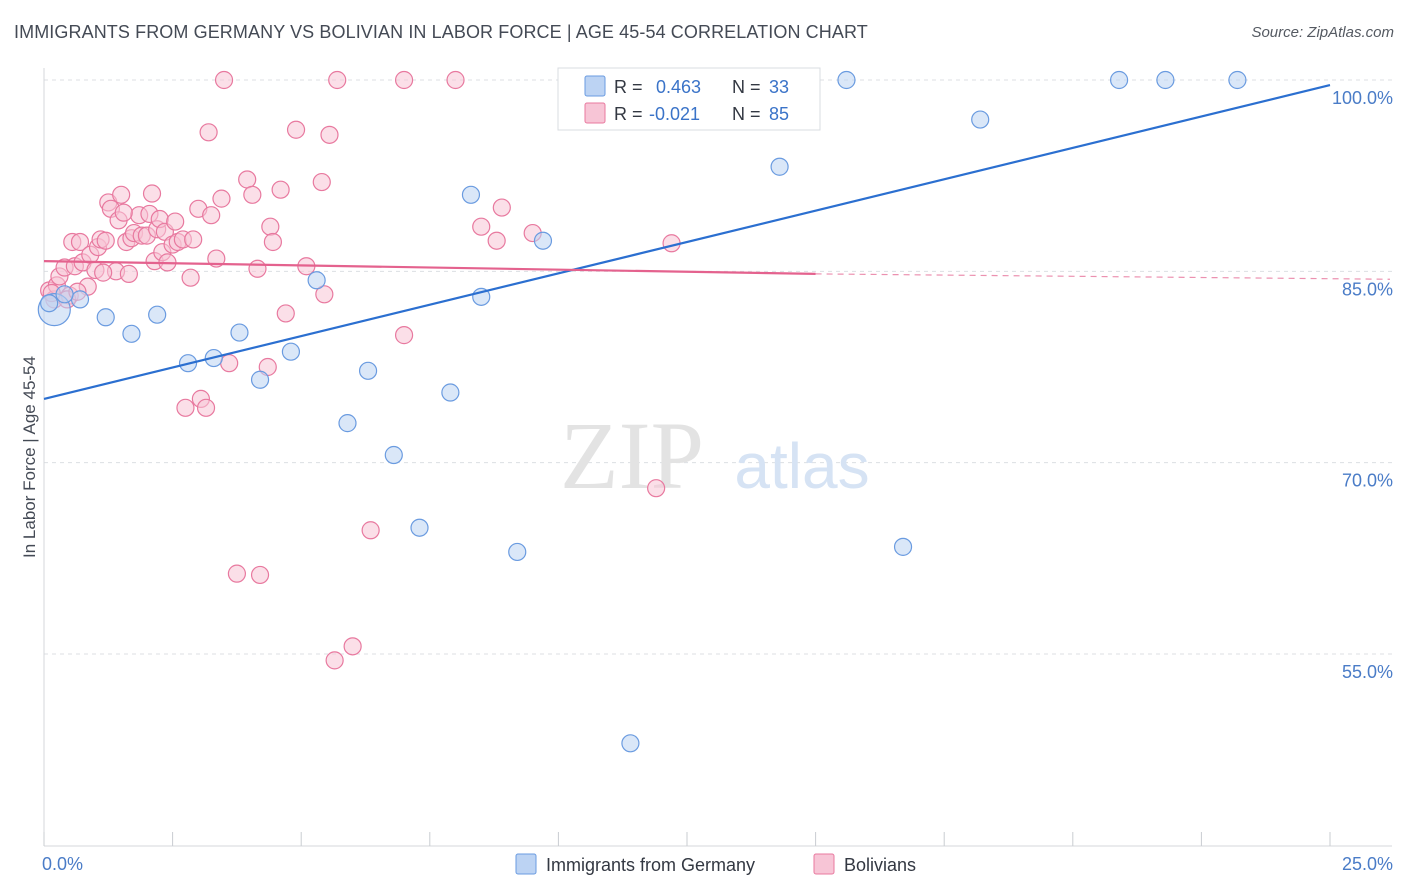 The height and width of the screenshot is (892, 1406). Describe the element at coordinates (746, 114) in the screenshot. I see `legend-n-label-2: N =` at that location.